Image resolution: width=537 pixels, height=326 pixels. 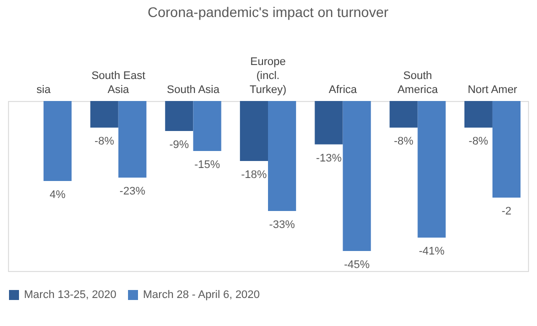 I want to click on x-tick-label: South America, so click(x=418, y=83).